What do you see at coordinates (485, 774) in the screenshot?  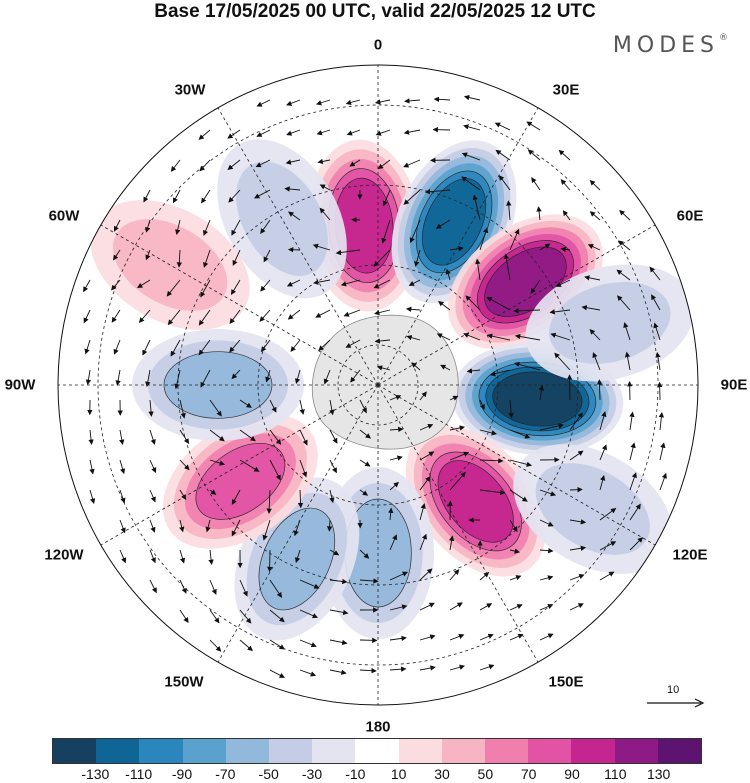 I see `colorbar-tick-label: 50` at bounding box center [485, 774].